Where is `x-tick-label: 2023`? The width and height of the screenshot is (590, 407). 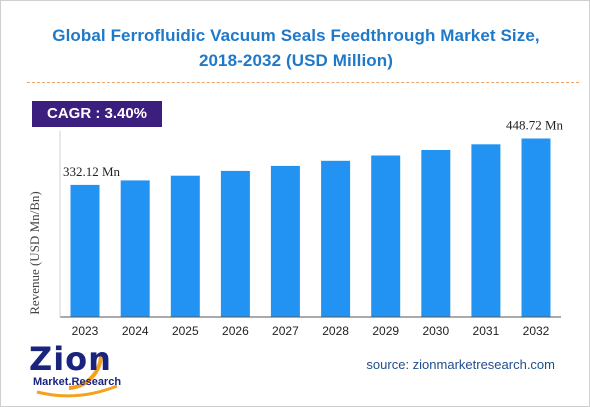 x-tick-label: 2023 is located at coordinates (85, 331).